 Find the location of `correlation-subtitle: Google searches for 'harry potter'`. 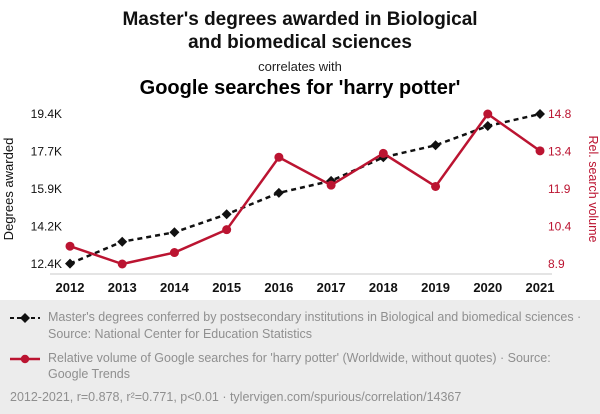

correlation-subtitle: Google searches for 'harry potter' is located at coordinates (300, 88).